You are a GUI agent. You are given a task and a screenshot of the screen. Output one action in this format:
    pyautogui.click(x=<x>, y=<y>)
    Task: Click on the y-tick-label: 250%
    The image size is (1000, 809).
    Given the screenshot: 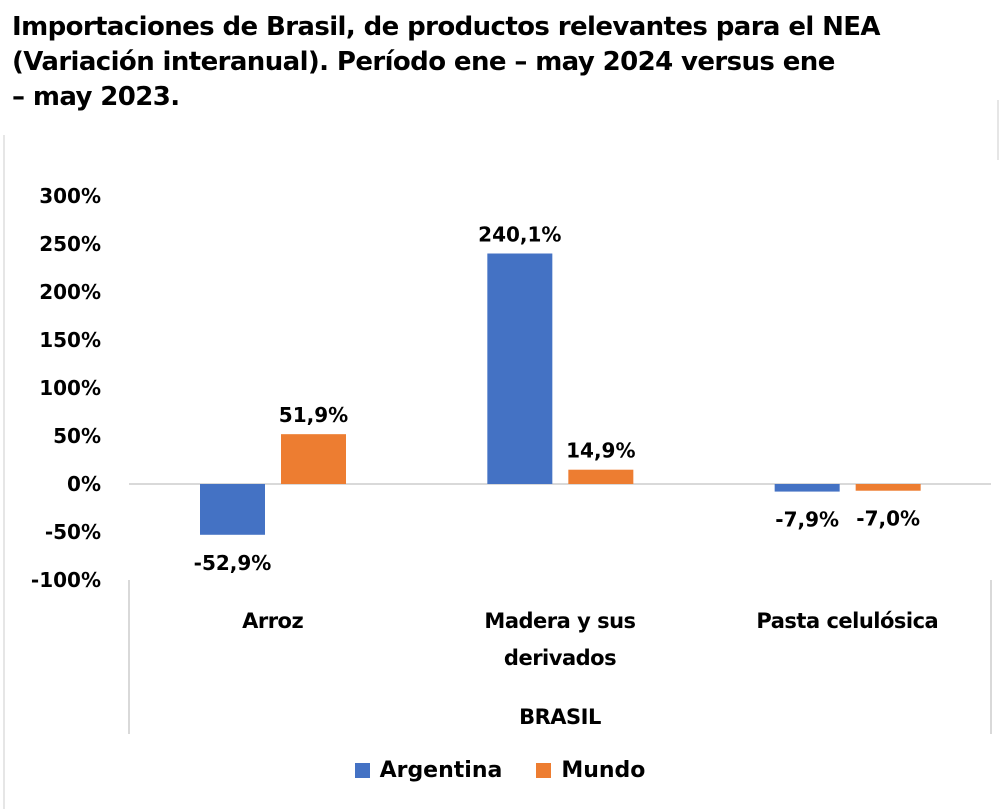 What is the action you would take?
    pyautogui.click(x=70, y=244)
    